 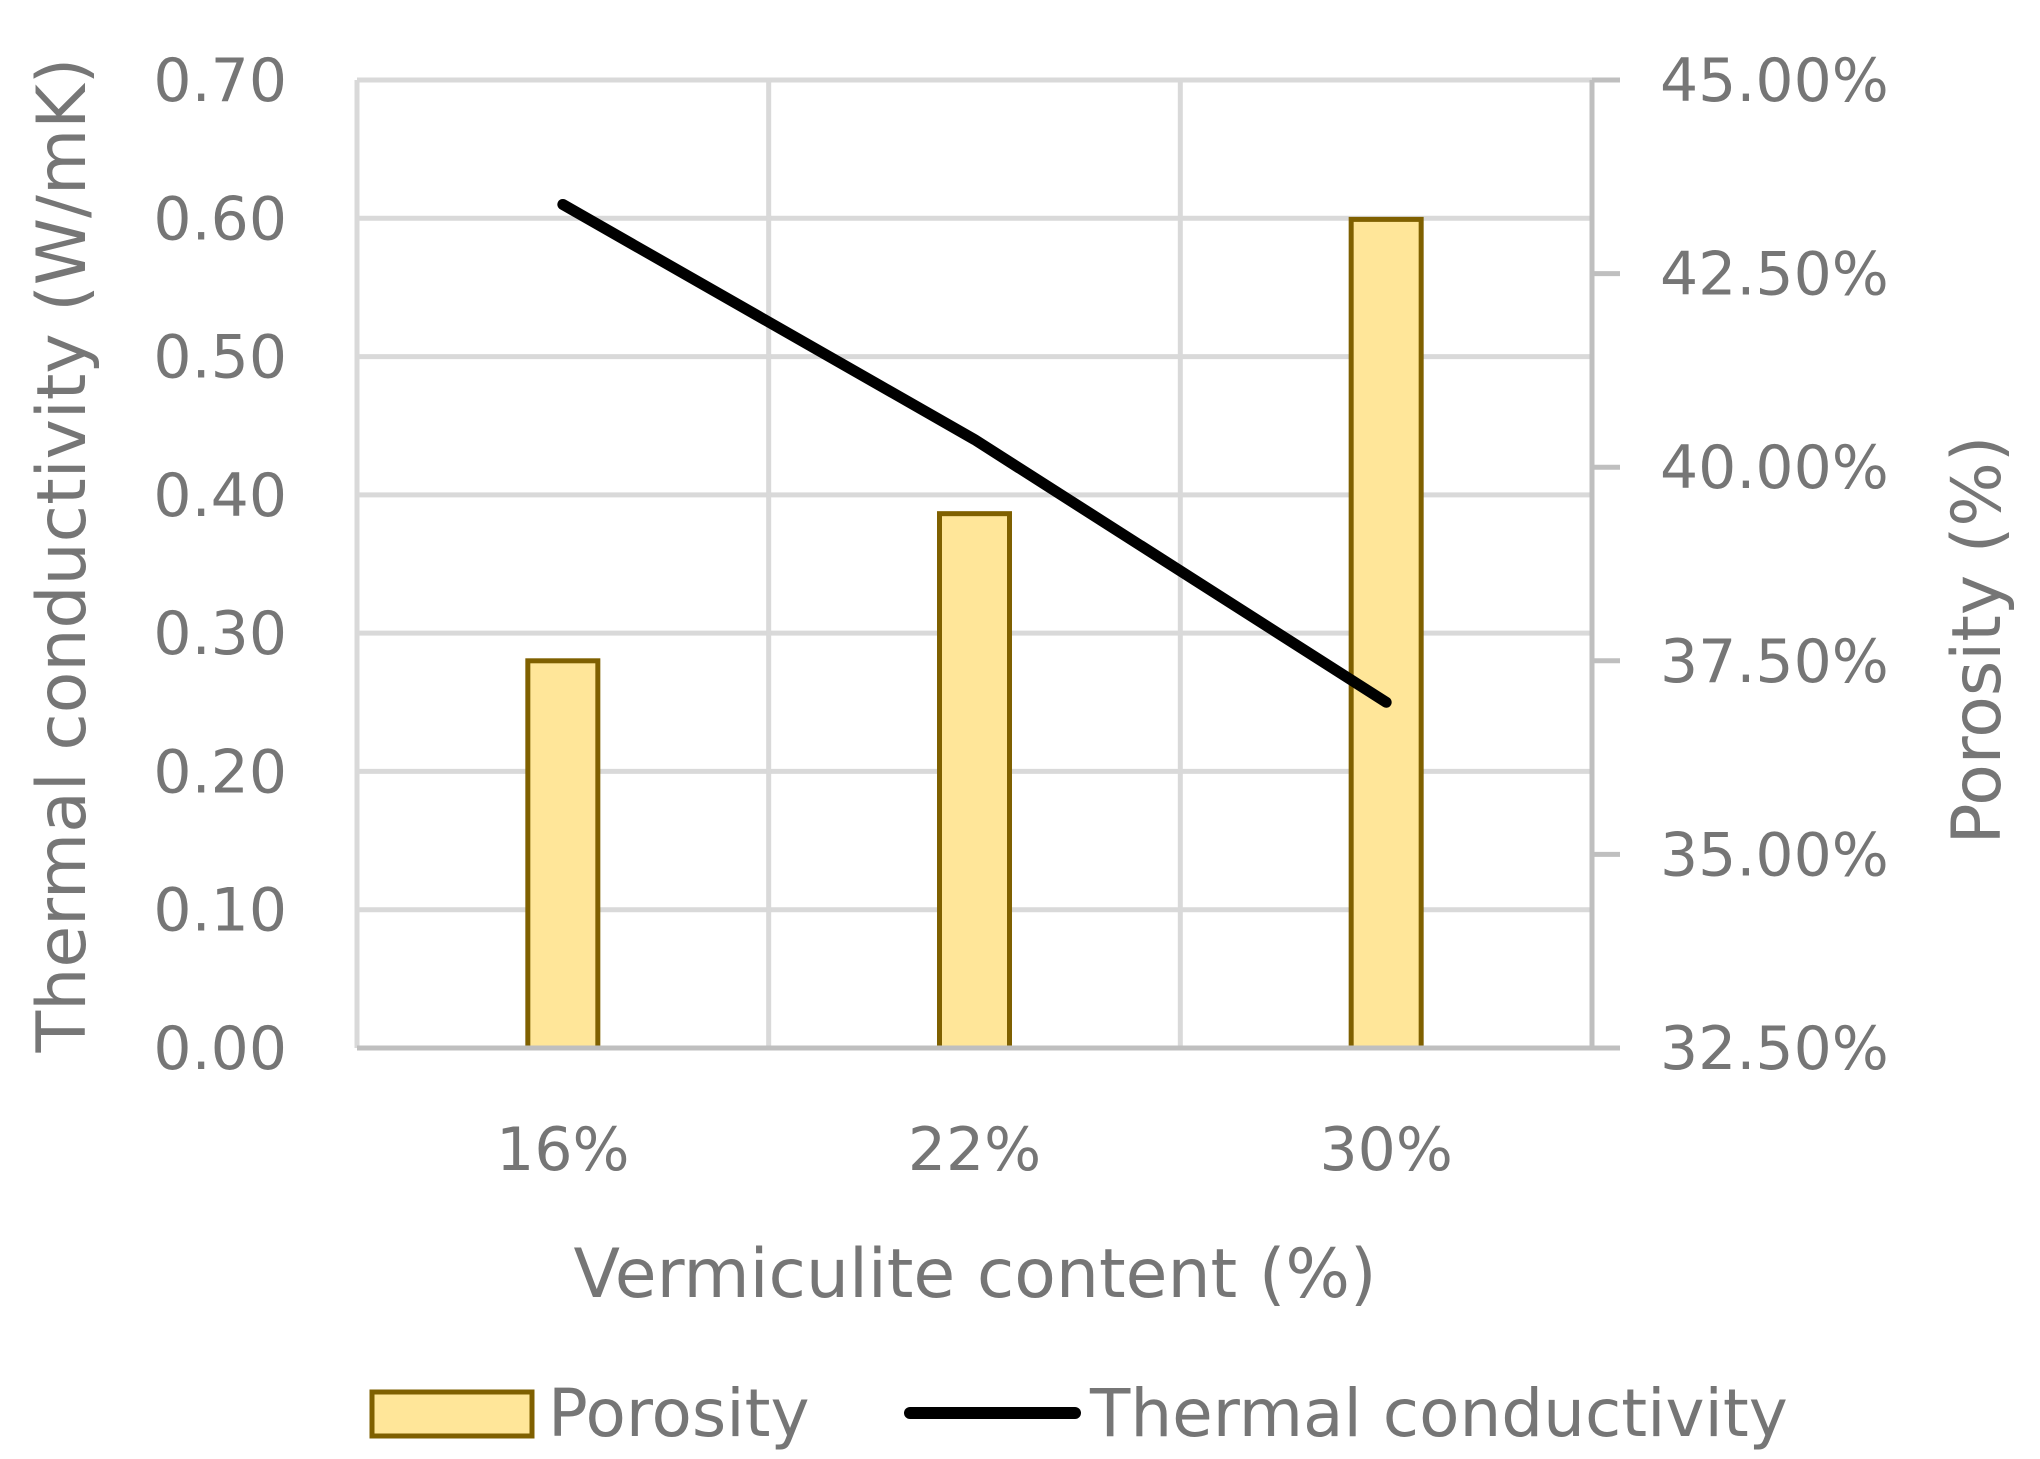 What do you see at coordinates (220, 634) in the screenshot?
I see `y-tick-label: 0.30` at bounding box center [220, 634].